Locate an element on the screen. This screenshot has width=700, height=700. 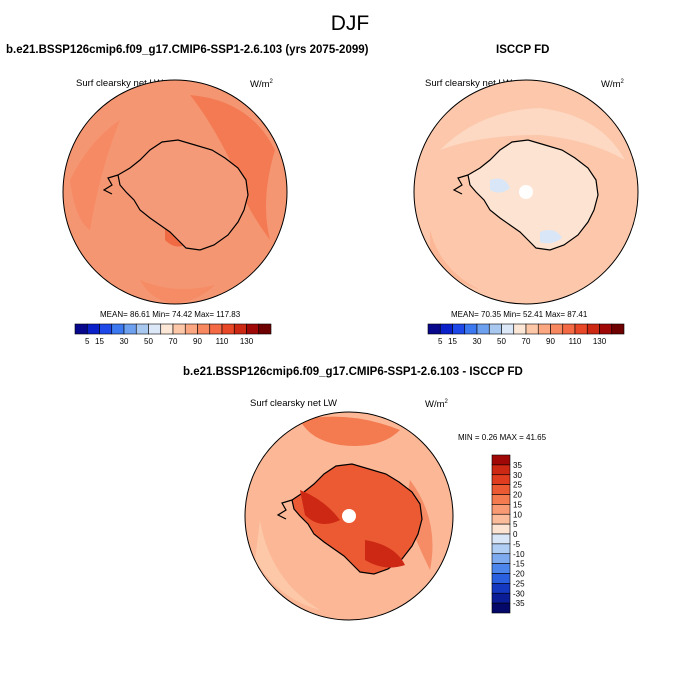
colorbar-panel-1: 5 15 30 50 70 90 110 130 is located at coordinates (173, 334).